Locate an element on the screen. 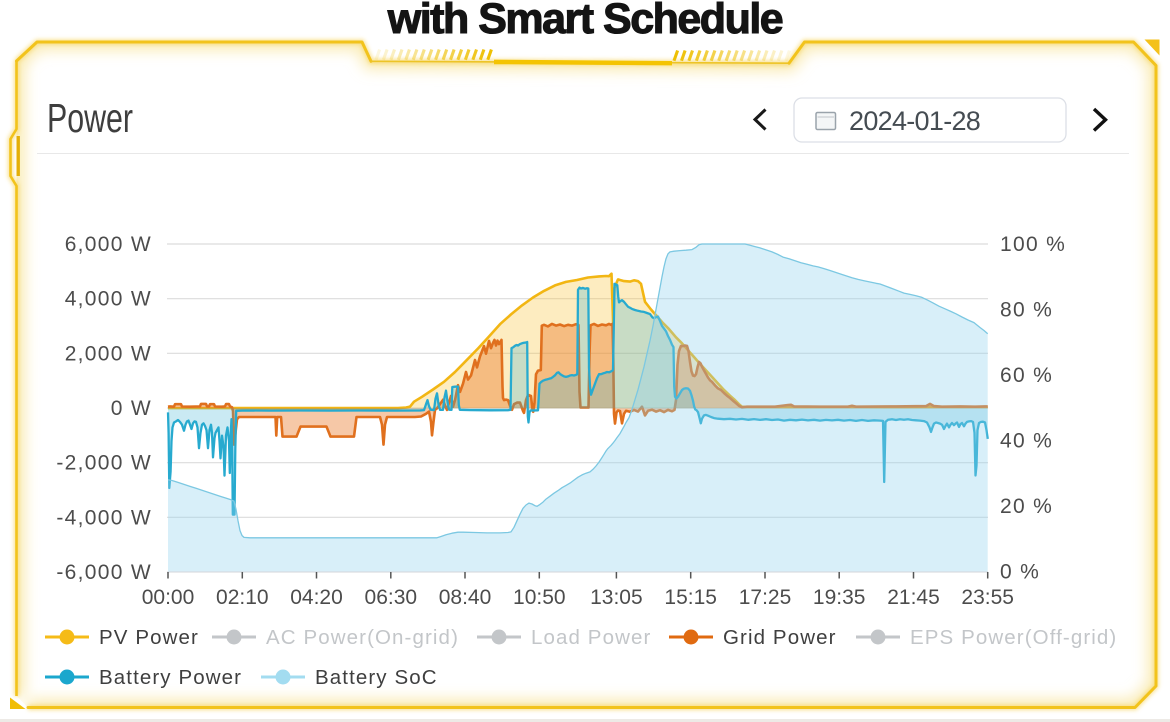 Image resolution: width=1170 pixels, height=722 pixels. svg-text: Load Power is located at coordinates (591, 637).